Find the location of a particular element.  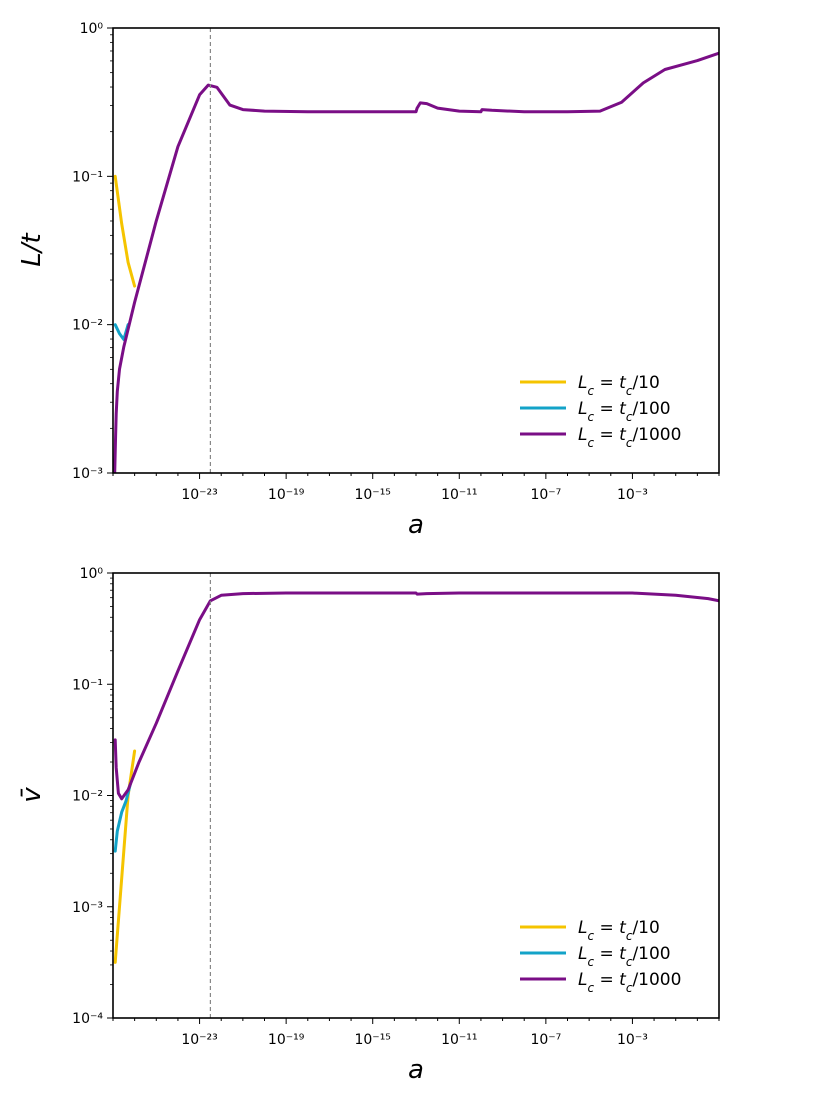

v-y-axis-label: v̄ is located at coordinates (32, 795).